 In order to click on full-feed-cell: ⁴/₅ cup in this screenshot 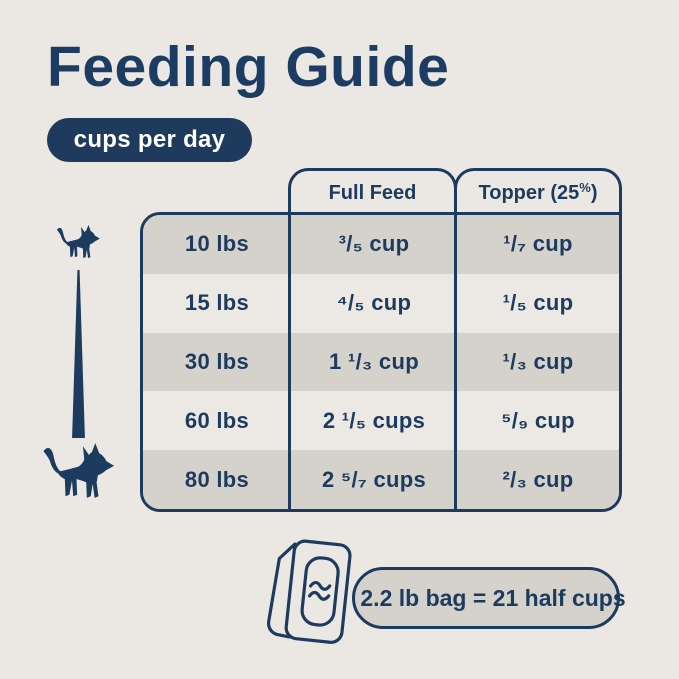, I will do `click(374, 303)`.